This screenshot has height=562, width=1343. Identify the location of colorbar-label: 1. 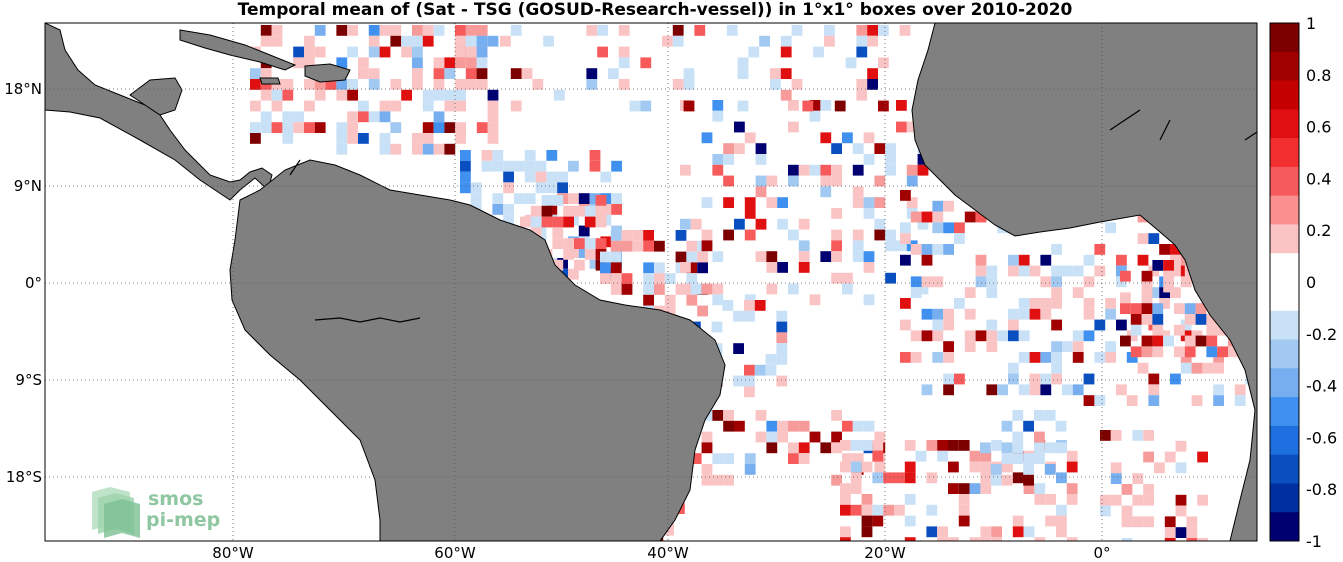
(1311, 23).